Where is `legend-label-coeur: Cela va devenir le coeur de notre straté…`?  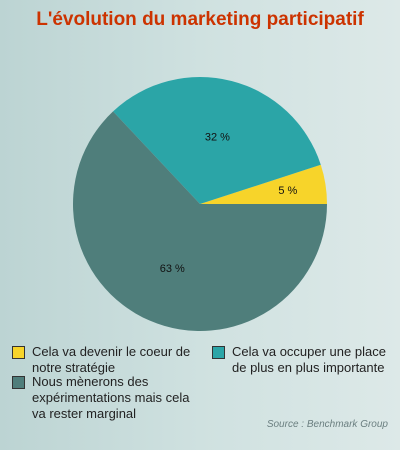 legend-label-coeur: Cela va devenir le coeur de notre straté… is located at coordinates (111, 359).